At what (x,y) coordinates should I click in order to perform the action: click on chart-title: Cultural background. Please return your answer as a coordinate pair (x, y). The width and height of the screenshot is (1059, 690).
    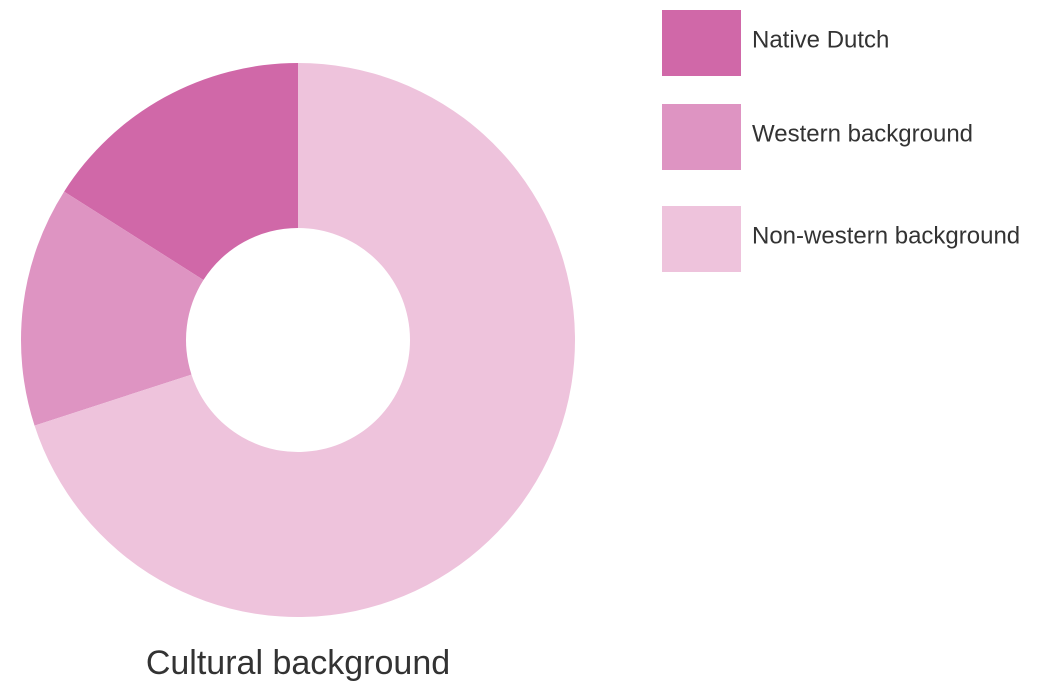
    Looking at the image, I should click on (298, 663).